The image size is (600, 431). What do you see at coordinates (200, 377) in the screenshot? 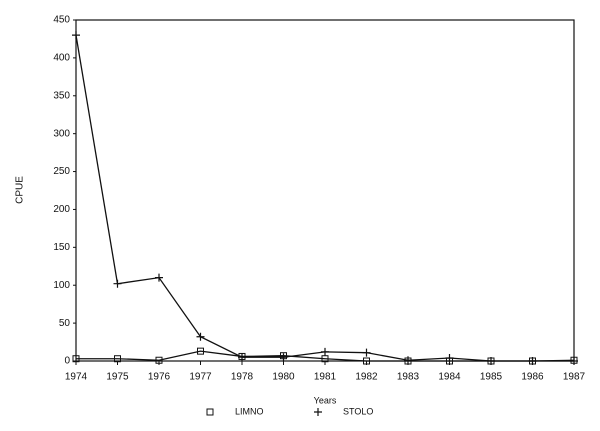
I see `x-tick-label: 1977` at bounding box center [200, 377].